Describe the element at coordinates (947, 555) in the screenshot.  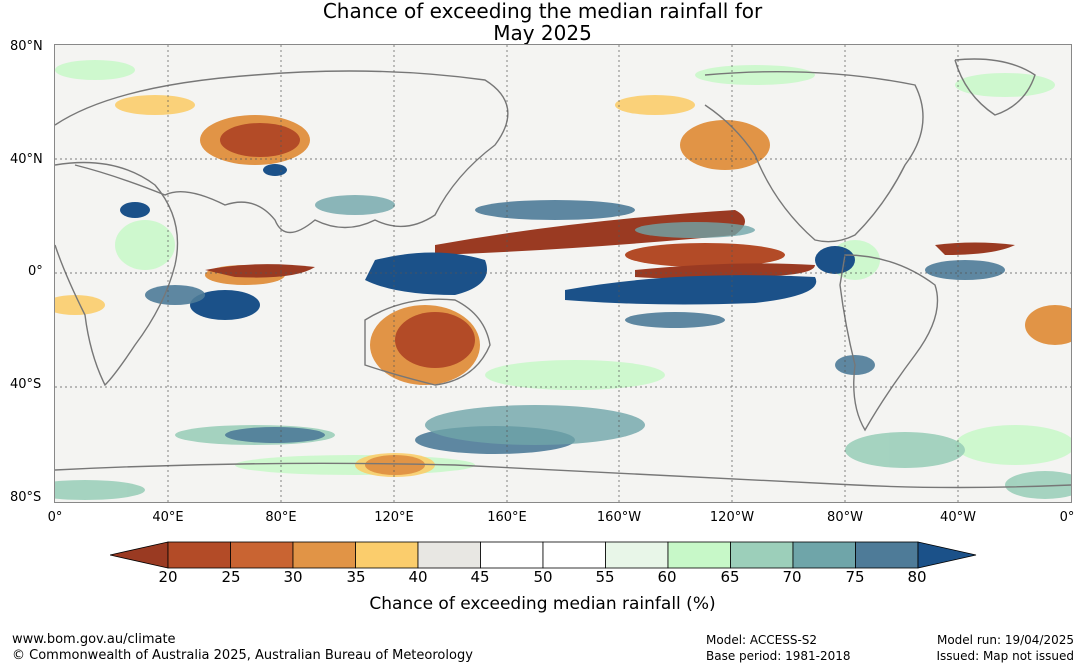
I see `colorbar-extend-high` at that location.